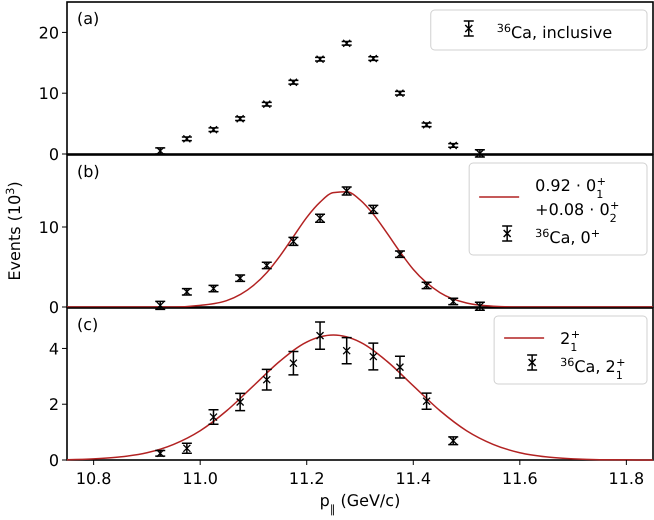 This screenshot has height=520, width=654. I want to click on legend-label: $^{36}$Ca, 0$^{+}$, so click(567, 236).